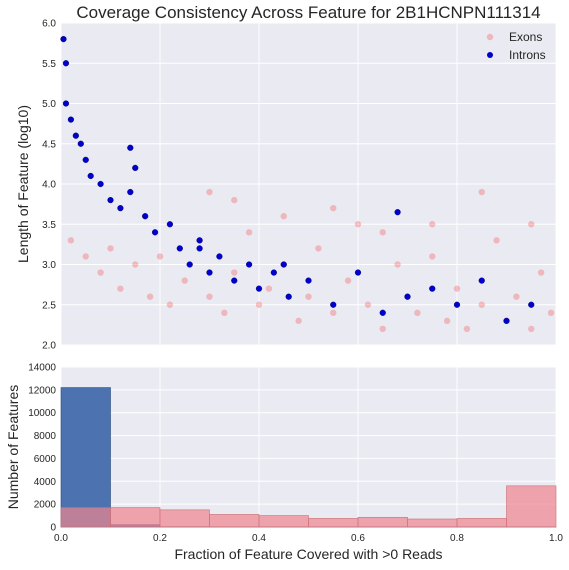 This screenshot has height=570, width=569. What do you see at coordinates (490, 37) in the screenshot?
I see `legend-marker-exons` at bounding box center [490, 37].